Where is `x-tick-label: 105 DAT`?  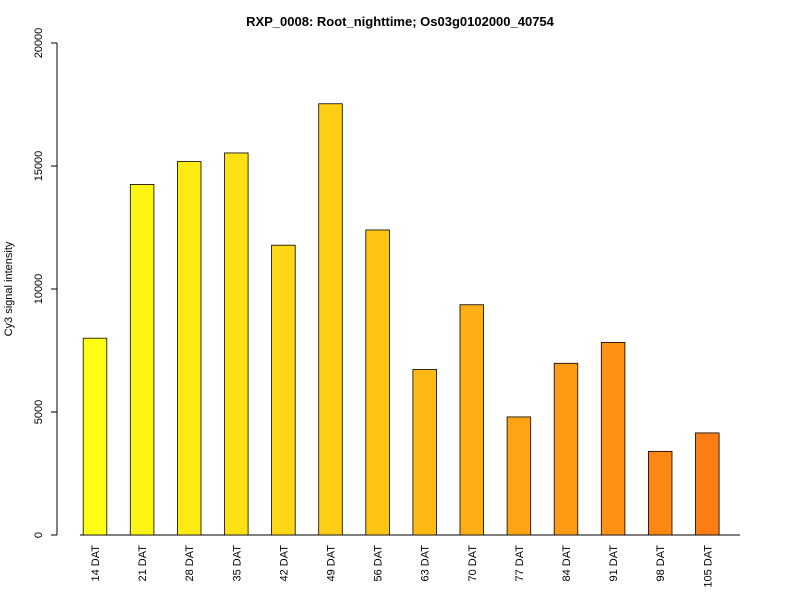 x-tick-label: 105 DAT is located at coordinates (708, 566).